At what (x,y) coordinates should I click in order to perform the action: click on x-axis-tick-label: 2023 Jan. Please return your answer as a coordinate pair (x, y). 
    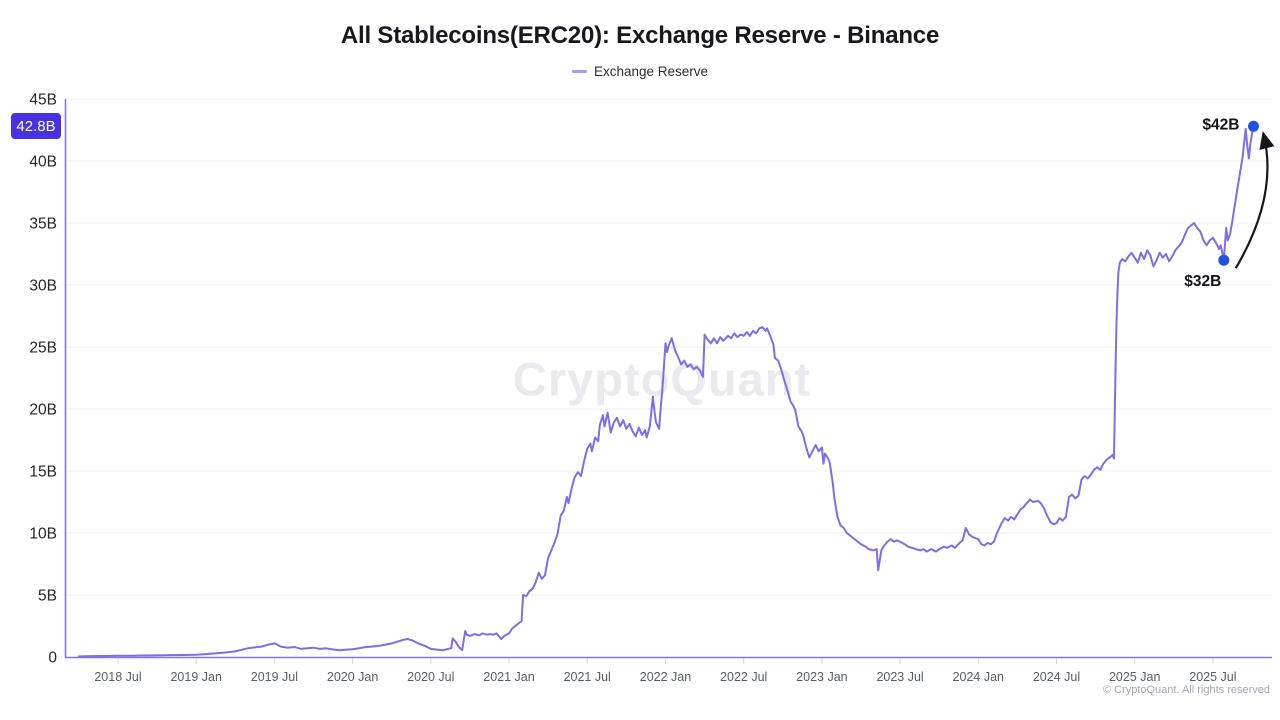
    Looking at the image, I should click on (821, 677).